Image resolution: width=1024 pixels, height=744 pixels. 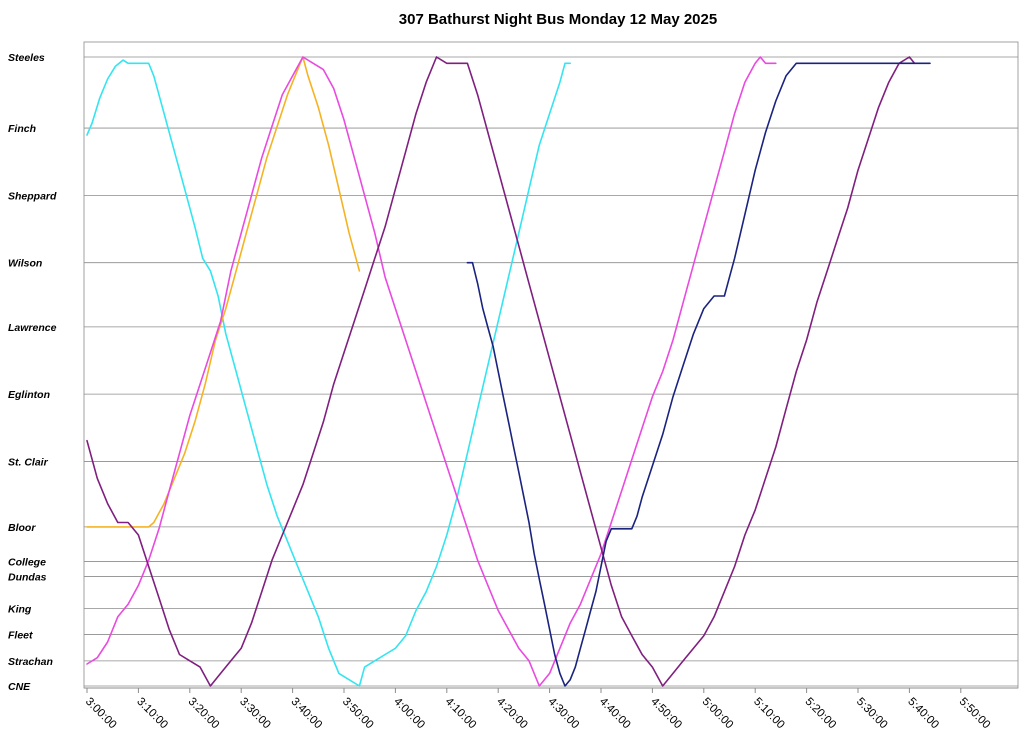 What do you see at coordinates (27, 578) in the screenshot?
I see `stop-label: Dundas` at bounding box center [27, 578].